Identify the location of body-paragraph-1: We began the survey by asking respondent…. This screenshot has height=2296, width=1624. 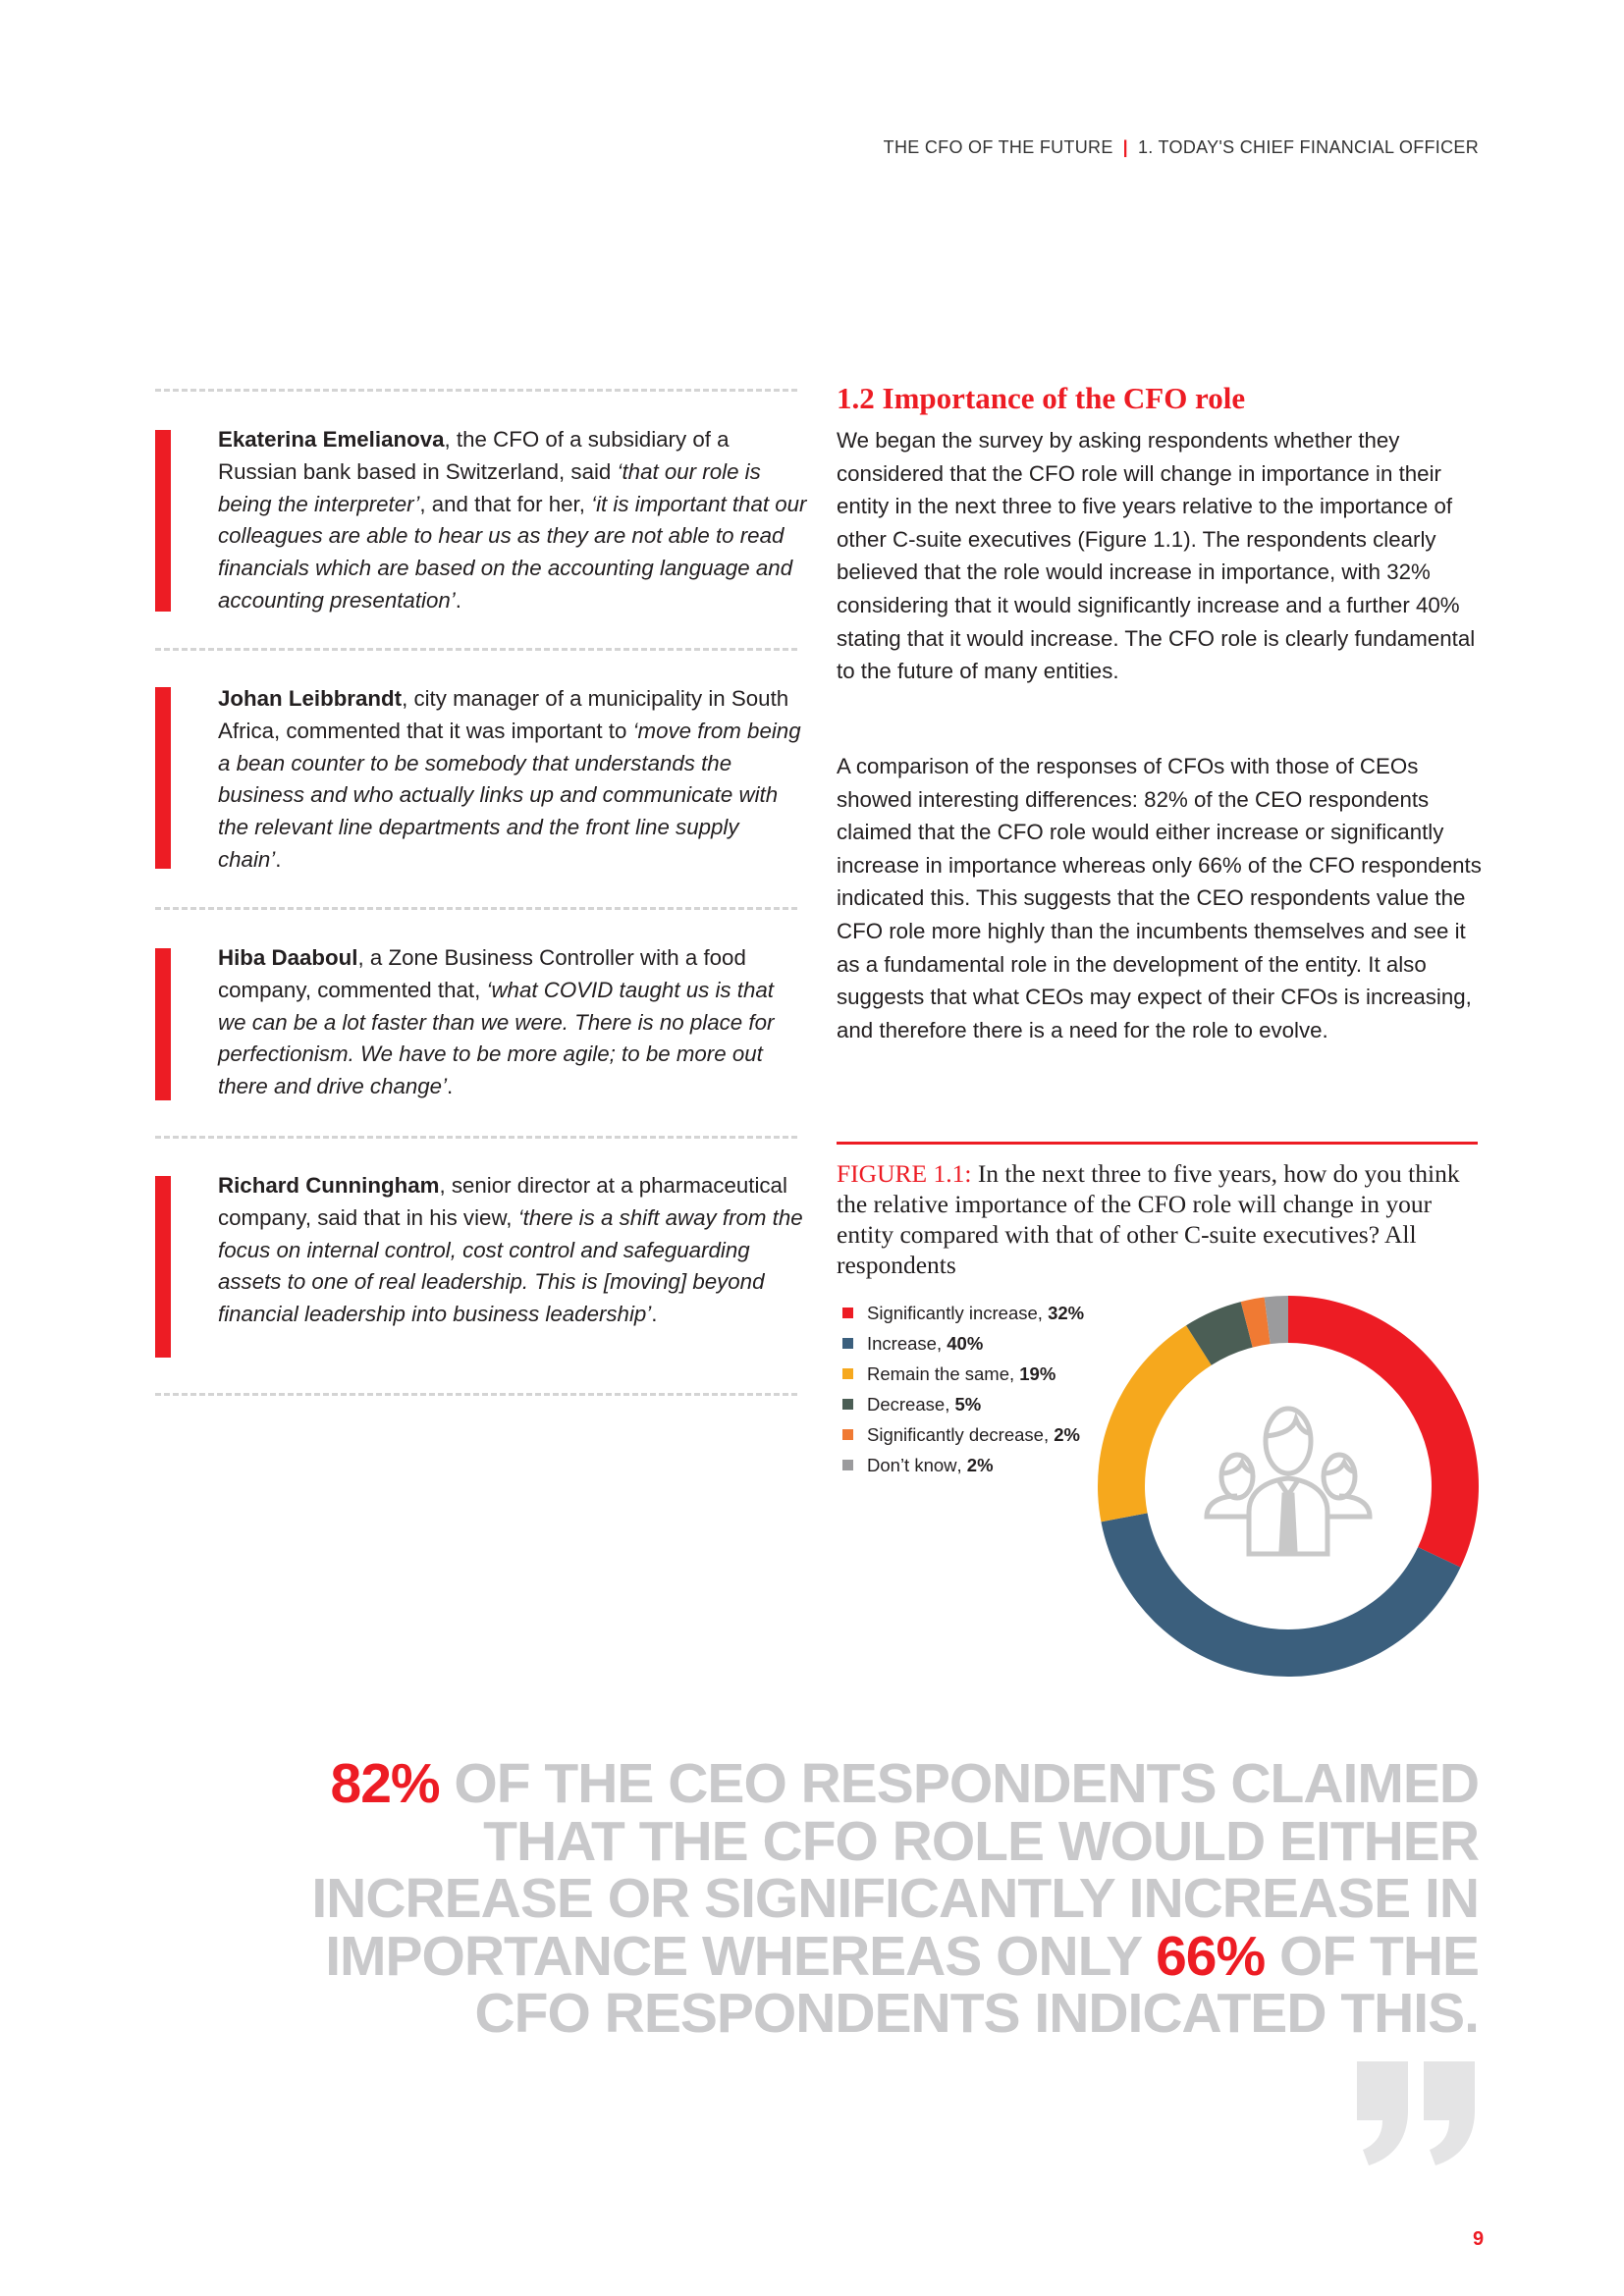
(1156, 556).